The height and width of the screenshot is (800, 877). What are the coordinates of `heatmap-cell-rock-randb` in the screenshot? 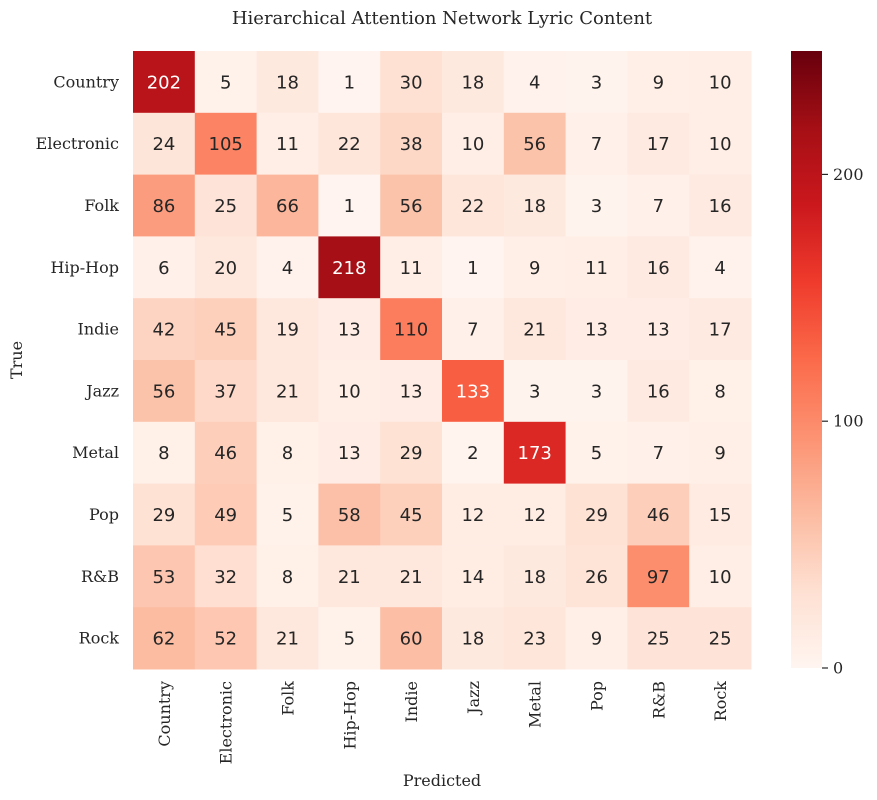 It's located at (658, 638).